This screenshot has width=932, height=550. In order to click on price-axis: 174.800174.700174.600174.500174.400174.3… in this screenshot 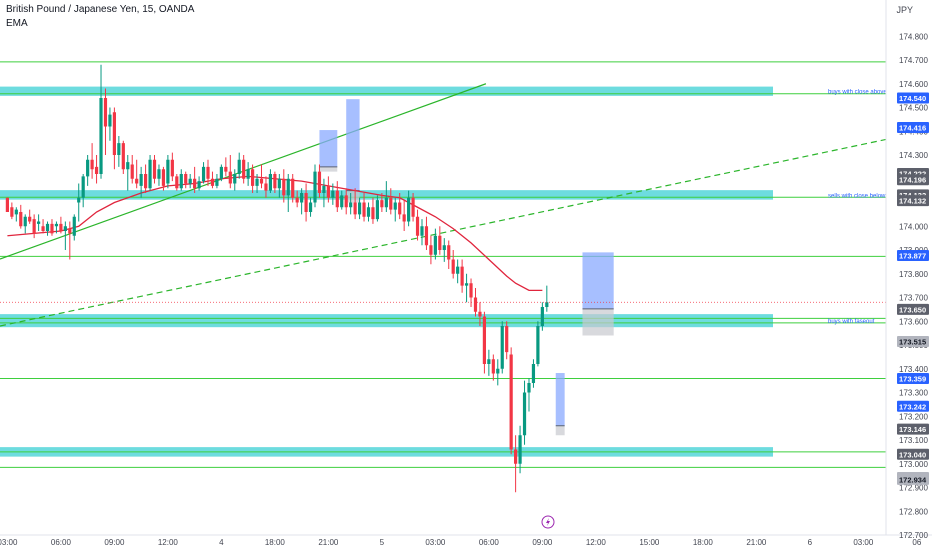, I will do `click(913, 286)`.